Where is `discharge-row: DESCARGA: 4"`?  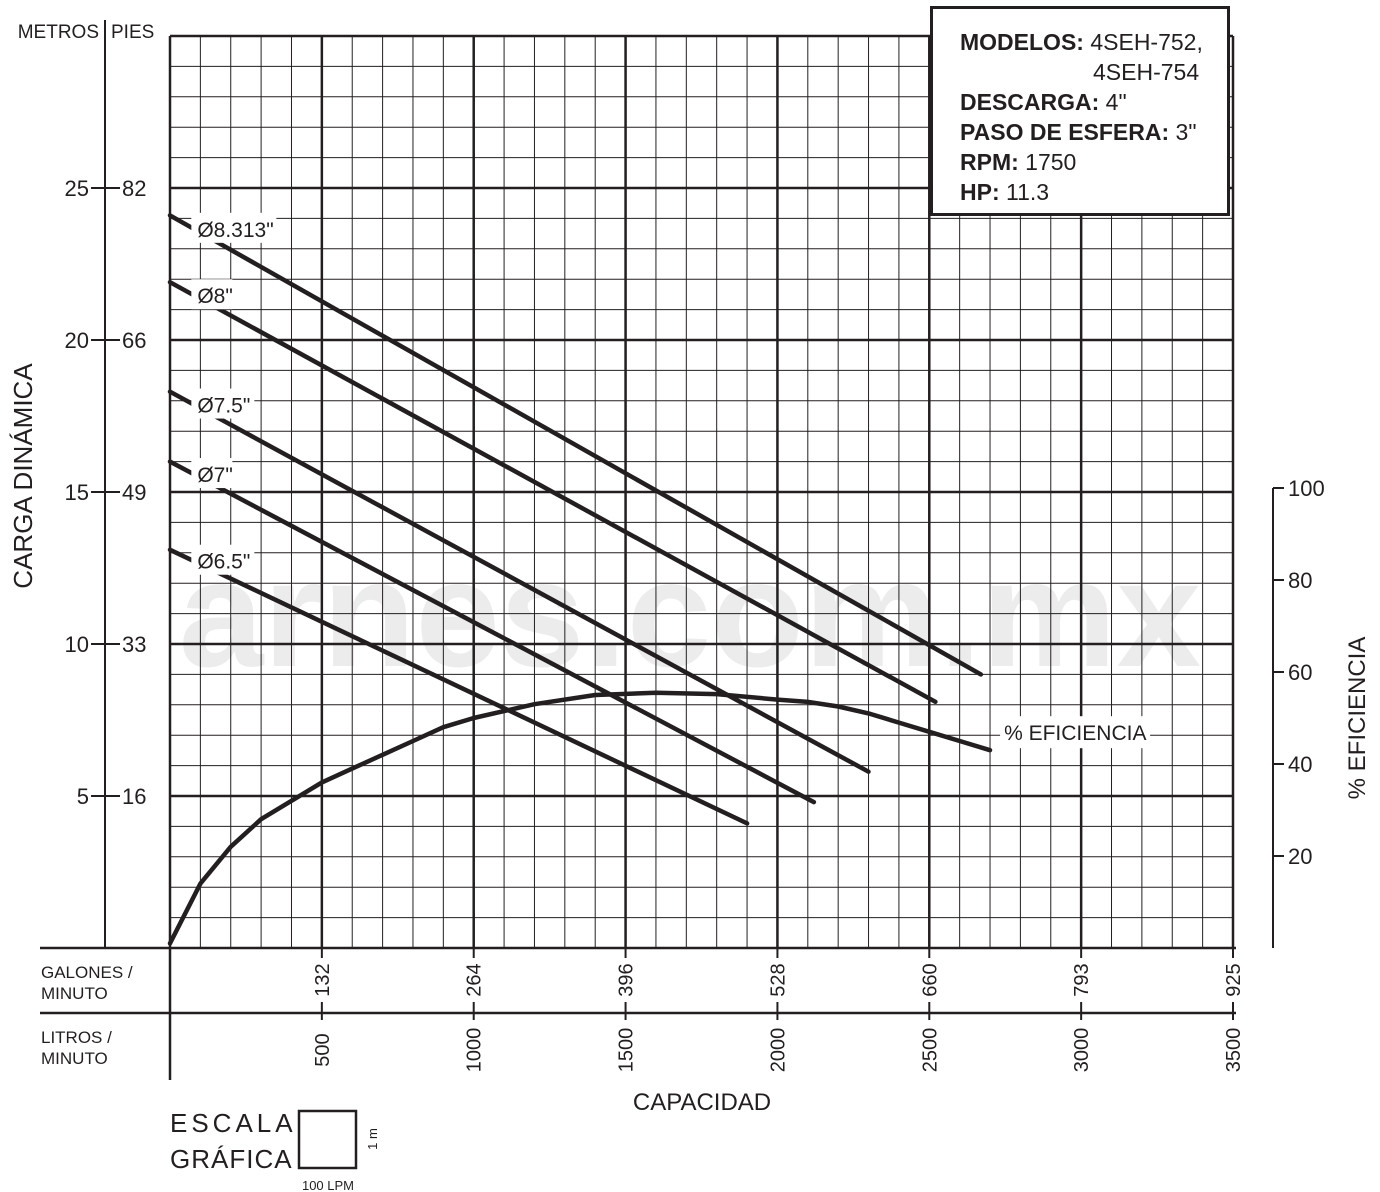
discharge-row: DESCARGA: 4" is located at coordinates (1093, 102).